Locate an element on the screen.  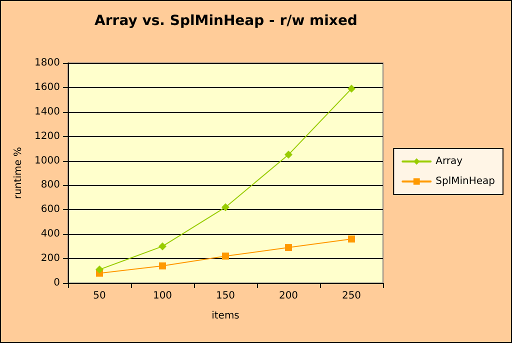
x-tick-label: 50 is located at coordinates (99, 296).